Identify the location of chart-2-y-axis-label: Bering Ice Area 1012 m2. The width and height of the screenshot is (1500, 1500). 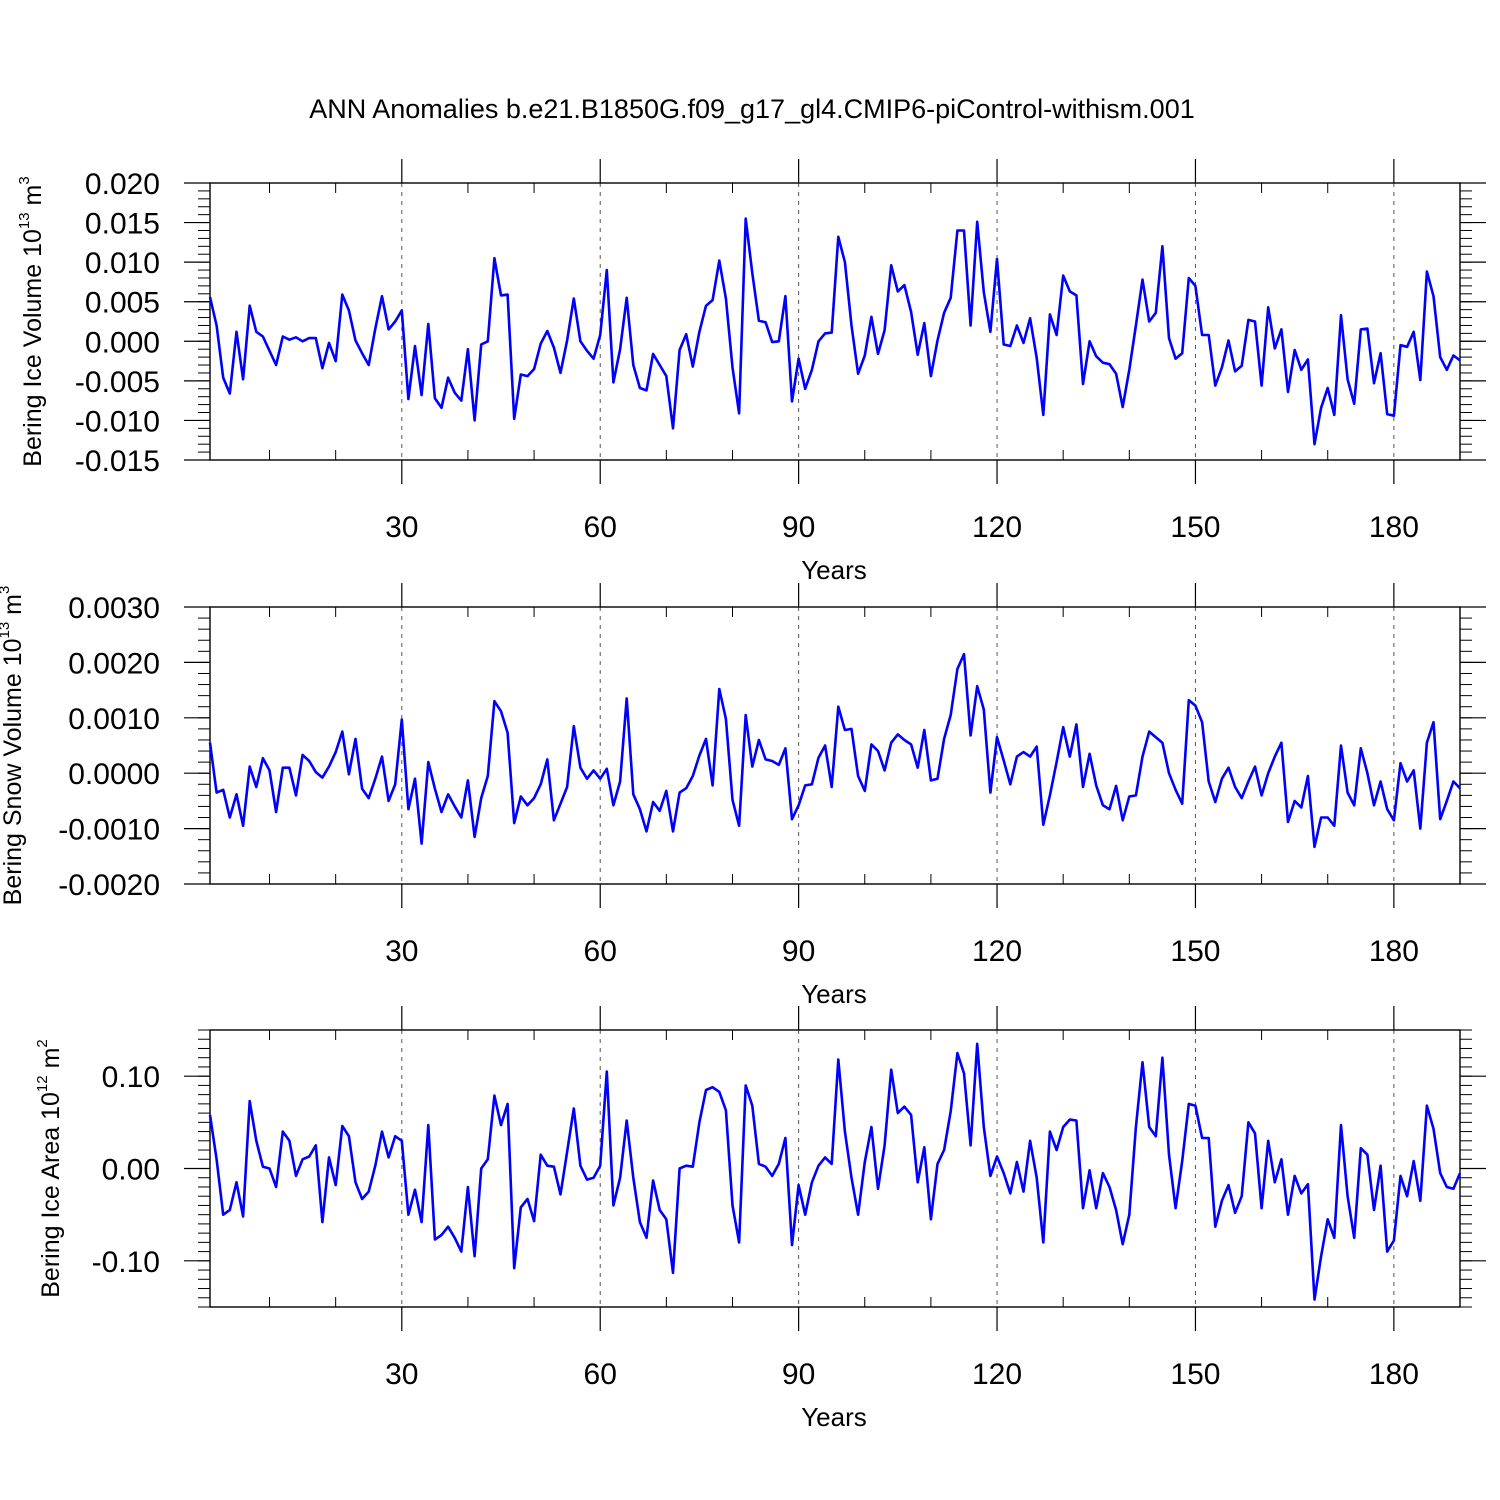
(49, 1168).